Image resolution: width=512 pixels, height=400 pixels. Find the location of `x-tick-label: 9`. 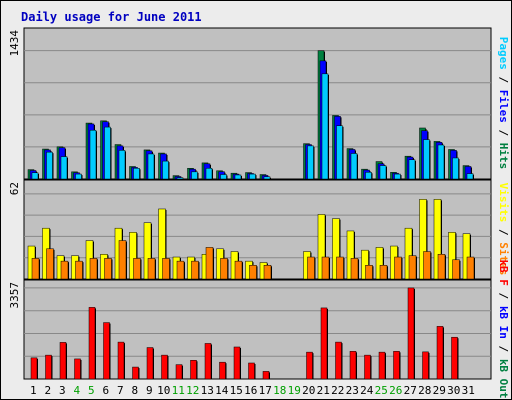

x-tick-label: 9 is located at coordinates (149, 390).